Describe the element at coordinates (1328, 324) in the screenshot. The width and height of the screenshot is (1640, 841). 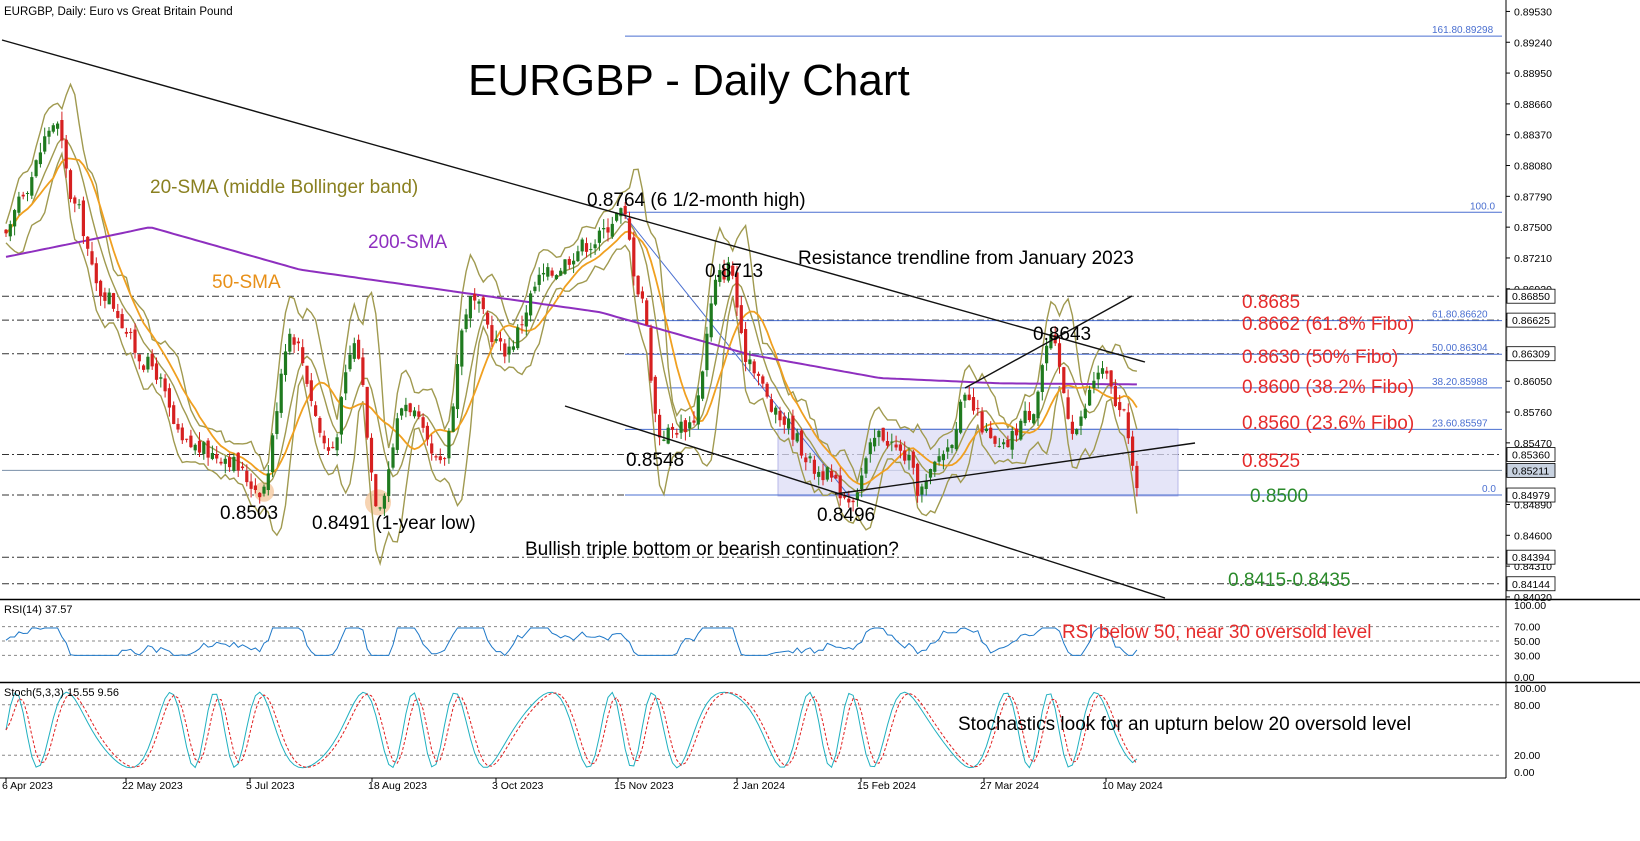
I see `level-label: 0.8662 (61.8% Fibo)` at that location.